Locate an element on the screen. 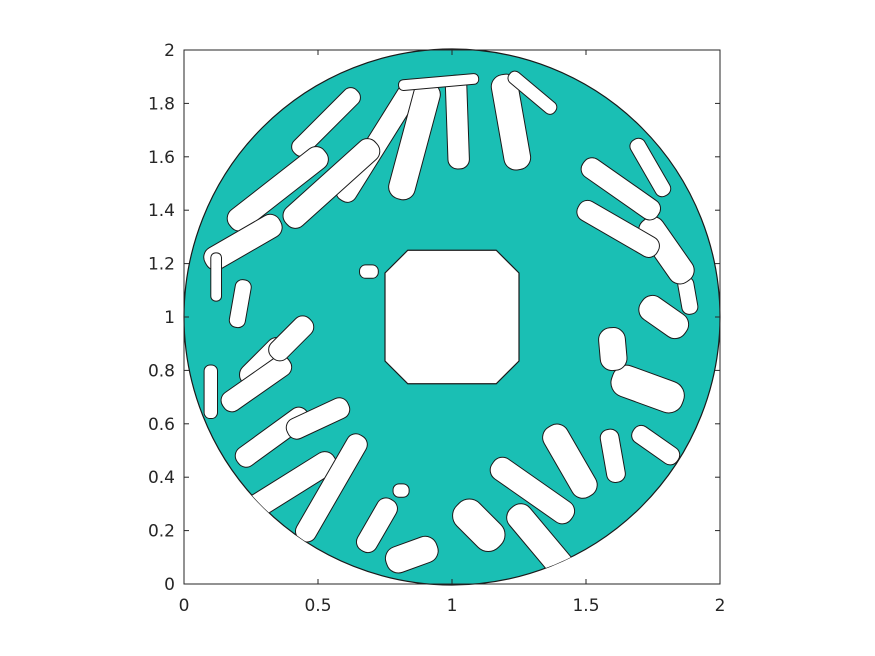 The width and height of the screenshot is (875, 656). y-tick-label: 1.8 is located at coordinates (161, 104).